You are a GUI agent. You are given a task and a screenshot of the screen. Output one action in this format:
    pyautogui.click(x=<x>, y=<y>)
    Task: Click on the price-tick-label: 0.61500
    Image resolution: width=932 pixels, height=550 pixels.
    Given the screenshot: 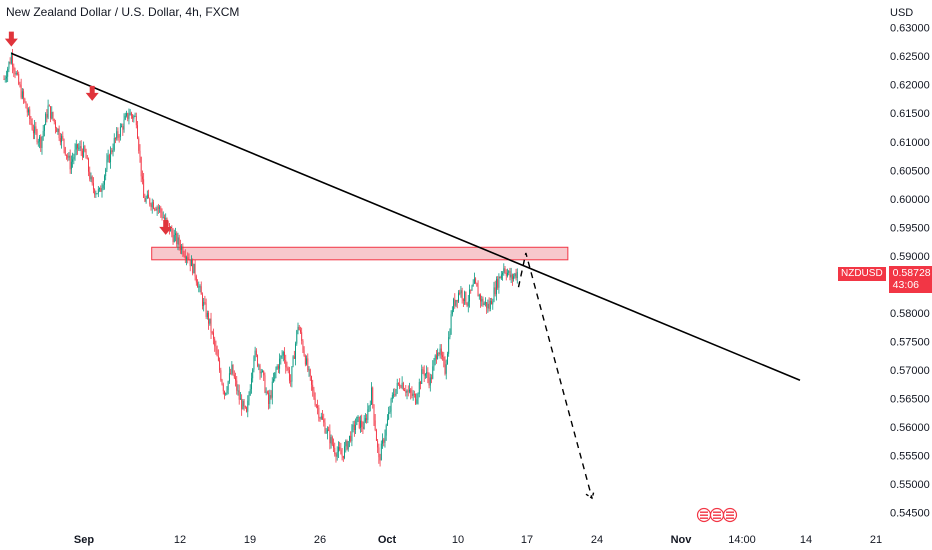 What is the action you would take?
    pyautogui.click(x=910, y=114)
    